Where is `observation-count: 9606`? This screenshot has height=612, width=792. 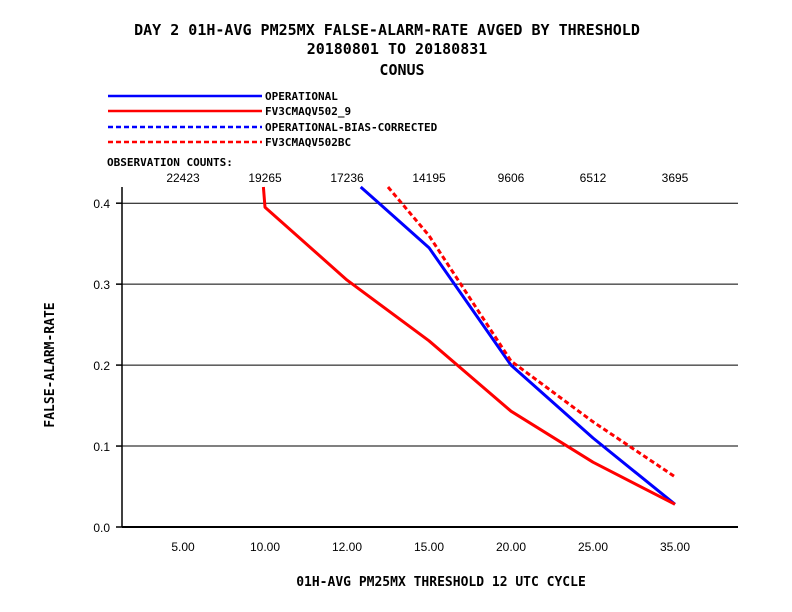
observation-count: 9606 is located at coordinates (511, 178).